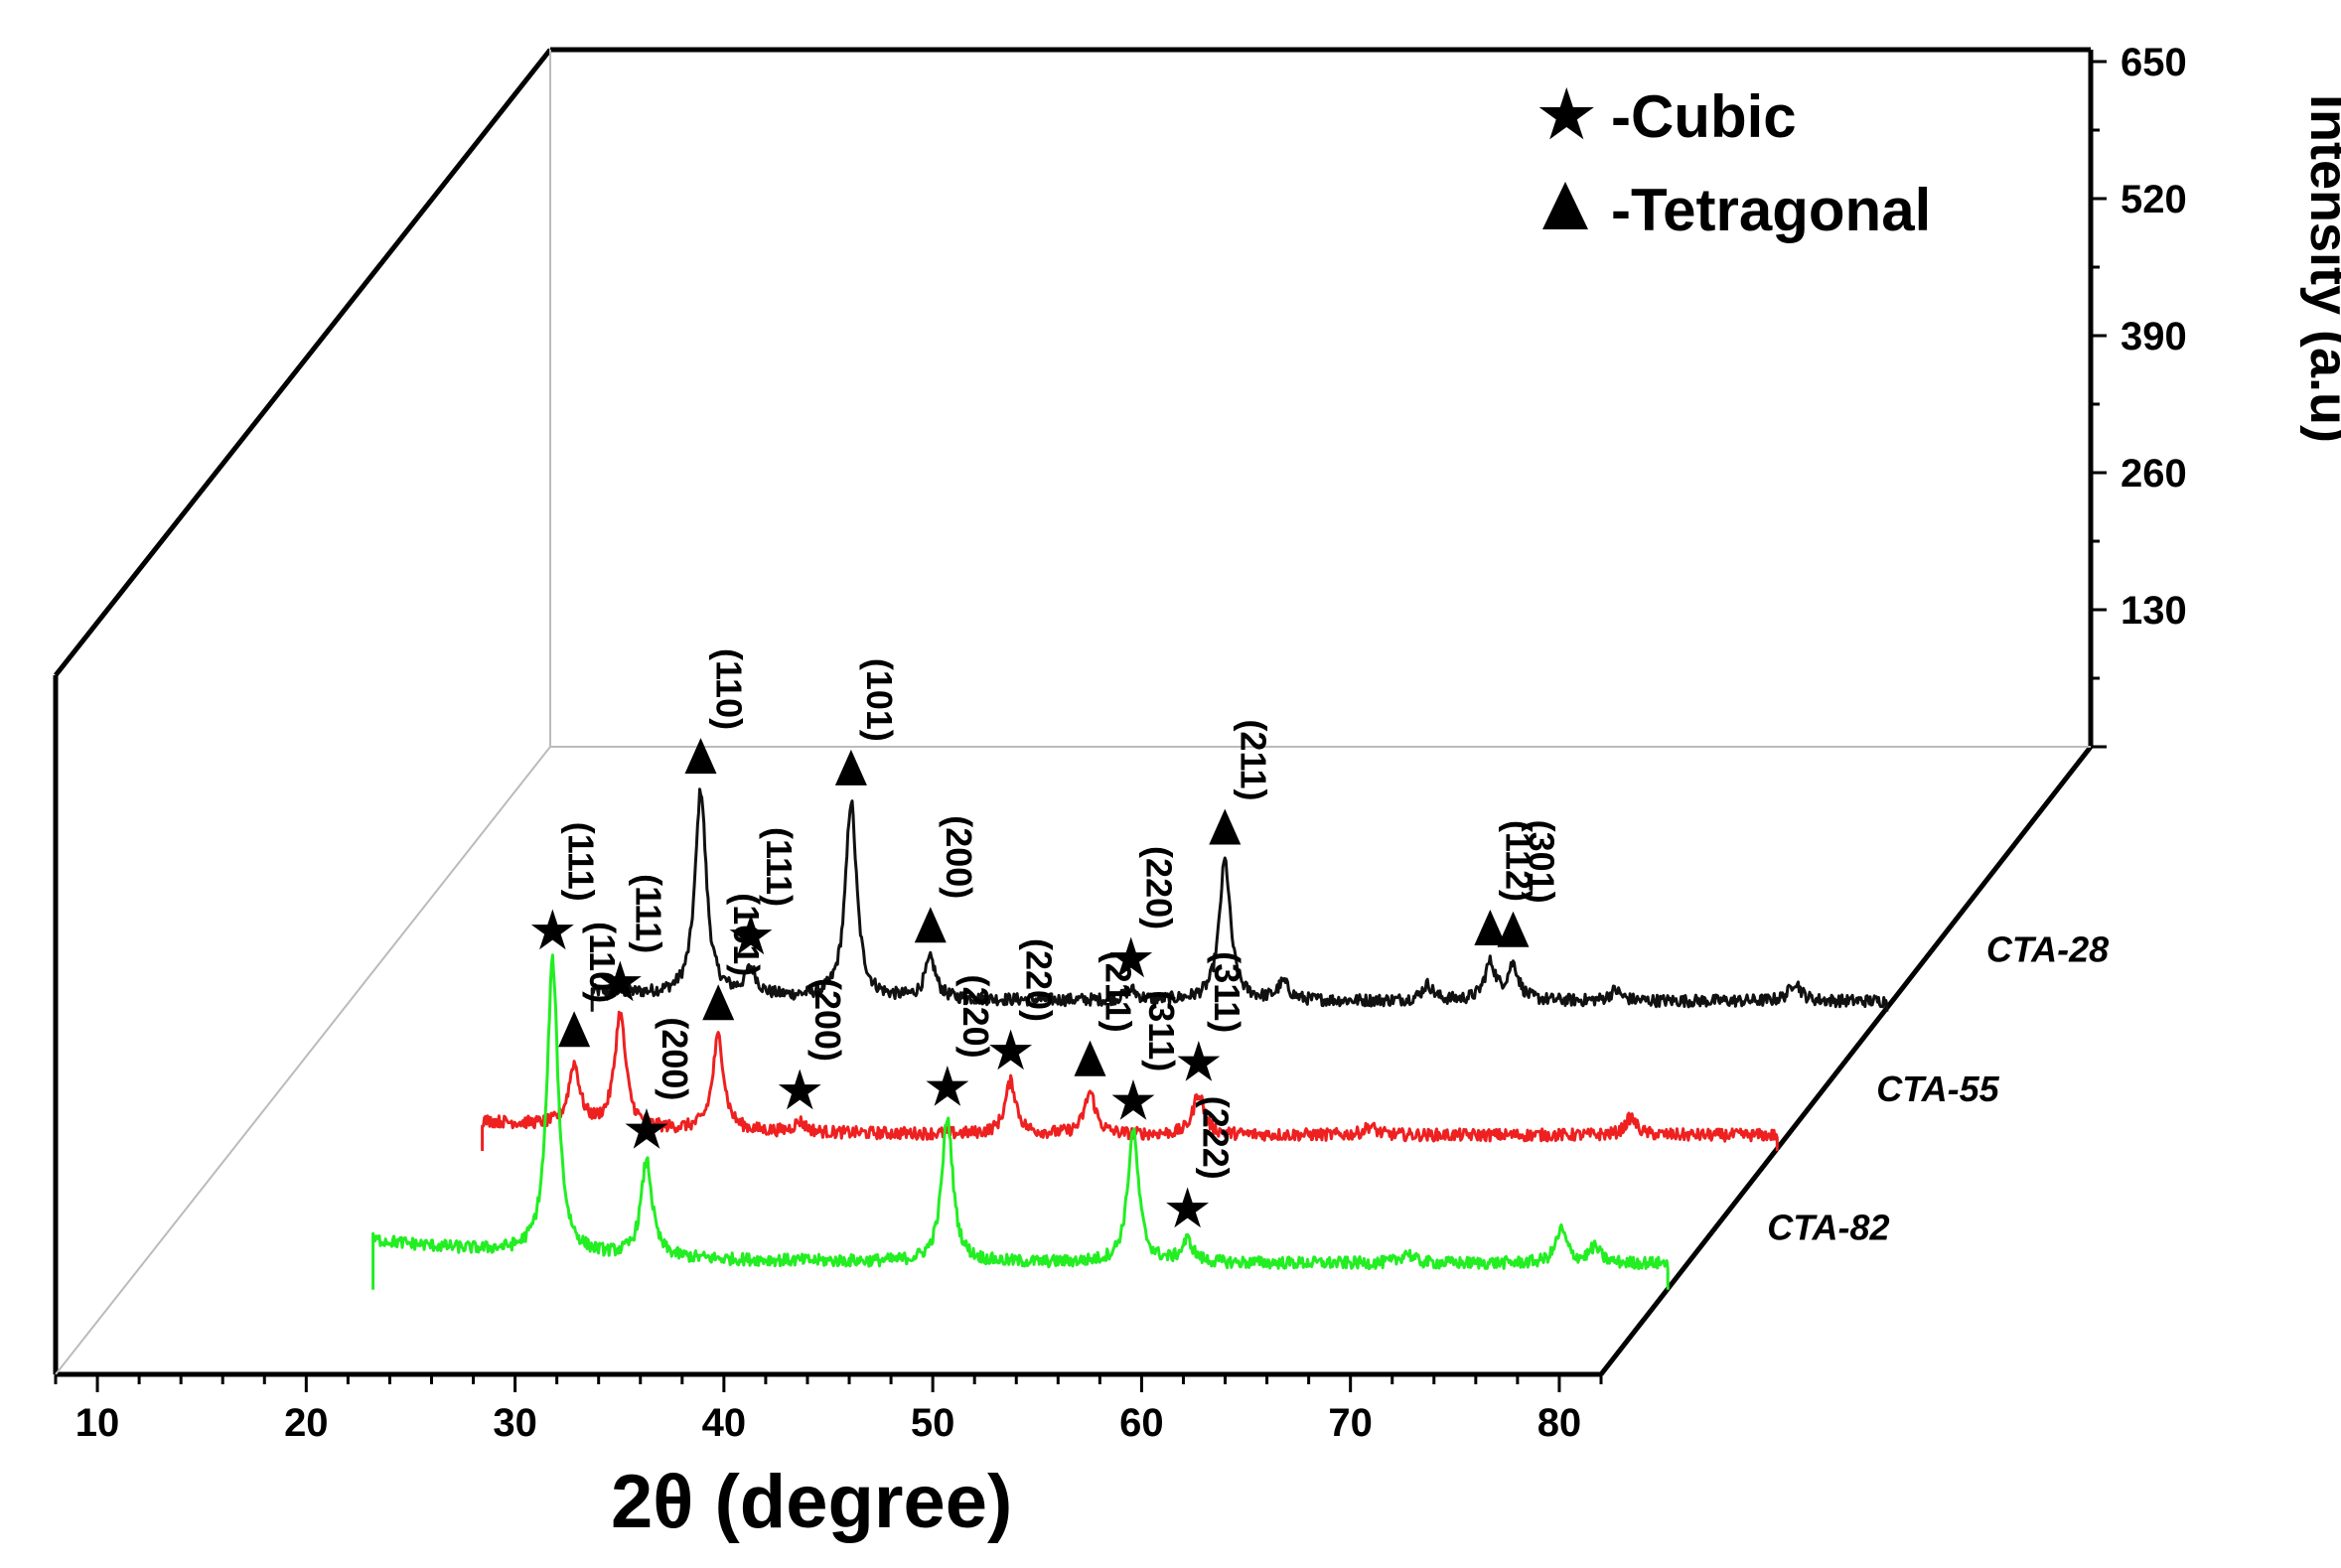  What do you see at coordinates (515, 1423) in the screenshot?
I see `x-tick-label: 30` at bounding box center [515, 1423].